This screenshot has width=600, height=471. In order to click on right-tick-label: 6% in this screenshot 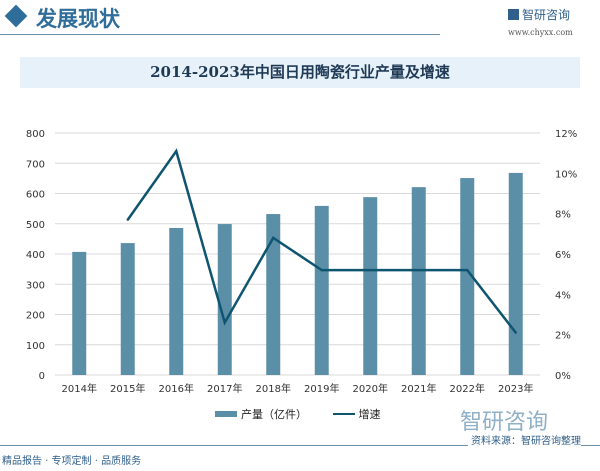, I will do `click(563, 255)`.